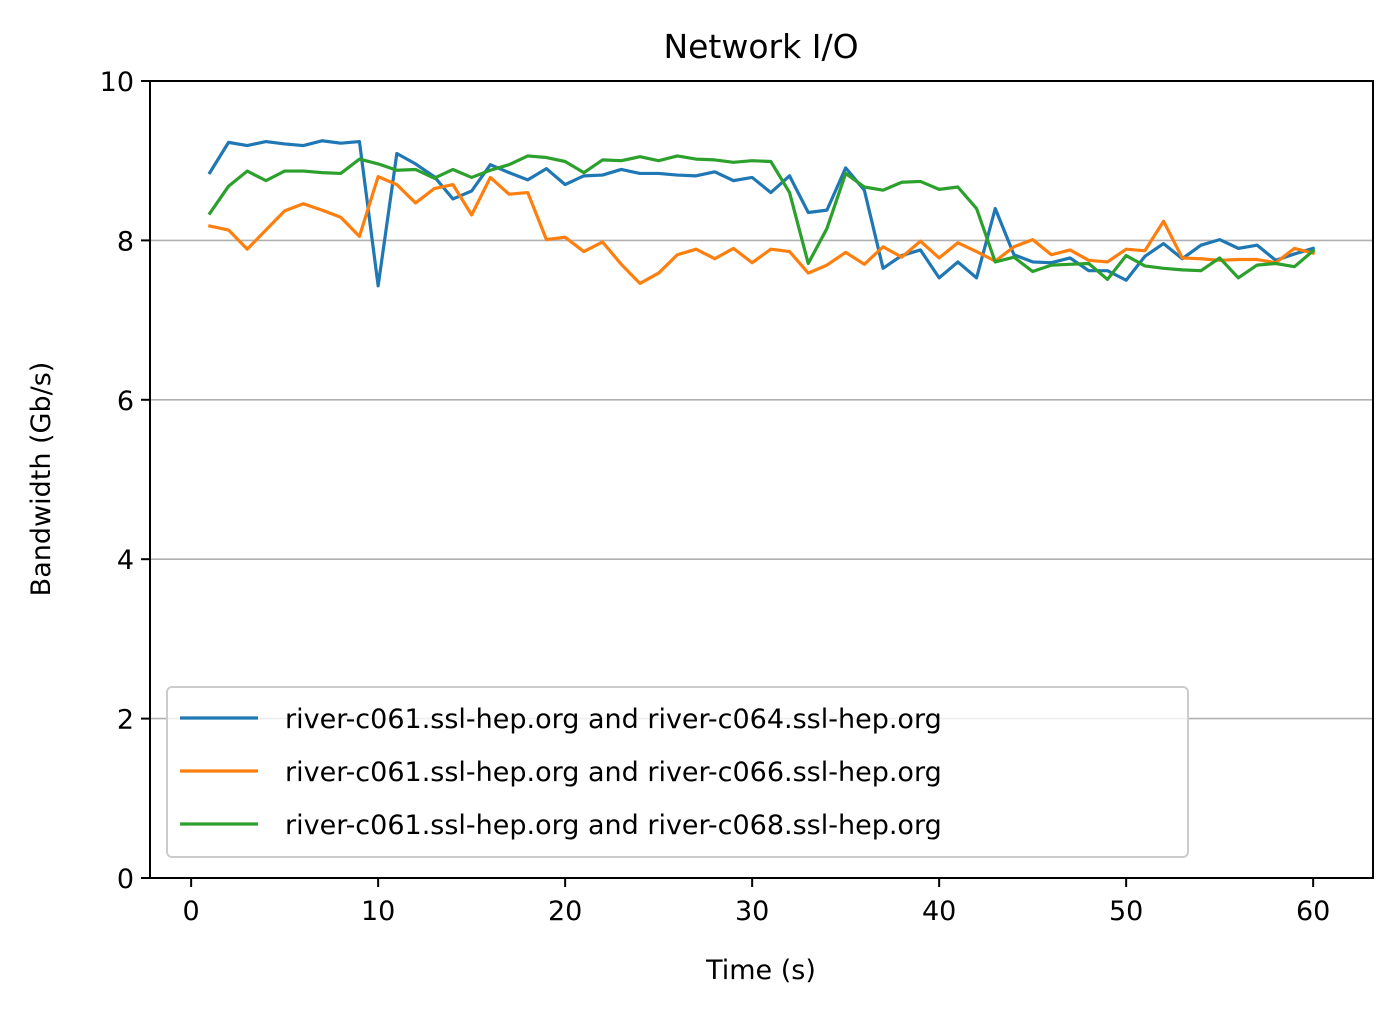 This screenshot has width=1400, height=1014. Describe the element at coordinates (378, 911) in the screenshot. I see `x-tick-label: 10` at that location.